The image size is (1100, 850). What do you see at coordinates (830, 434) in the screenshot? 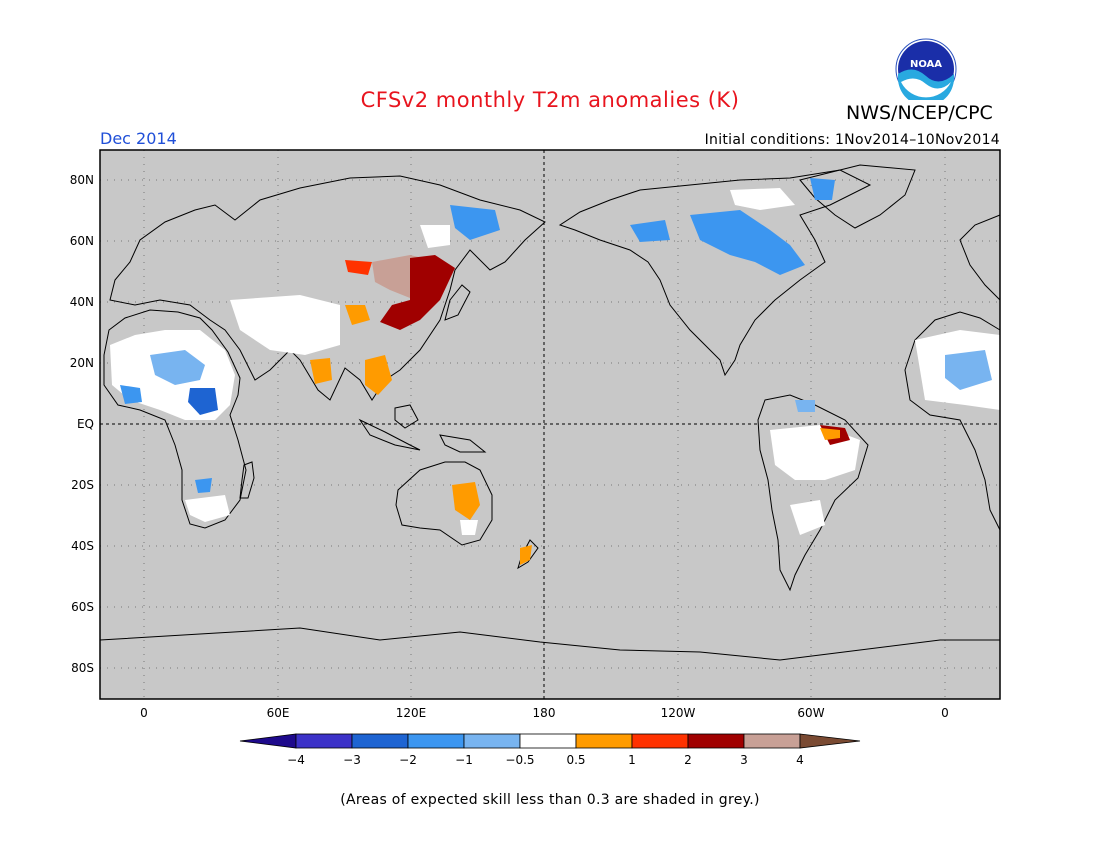
I see `brazil-orange` at bounding box center [830, 434].